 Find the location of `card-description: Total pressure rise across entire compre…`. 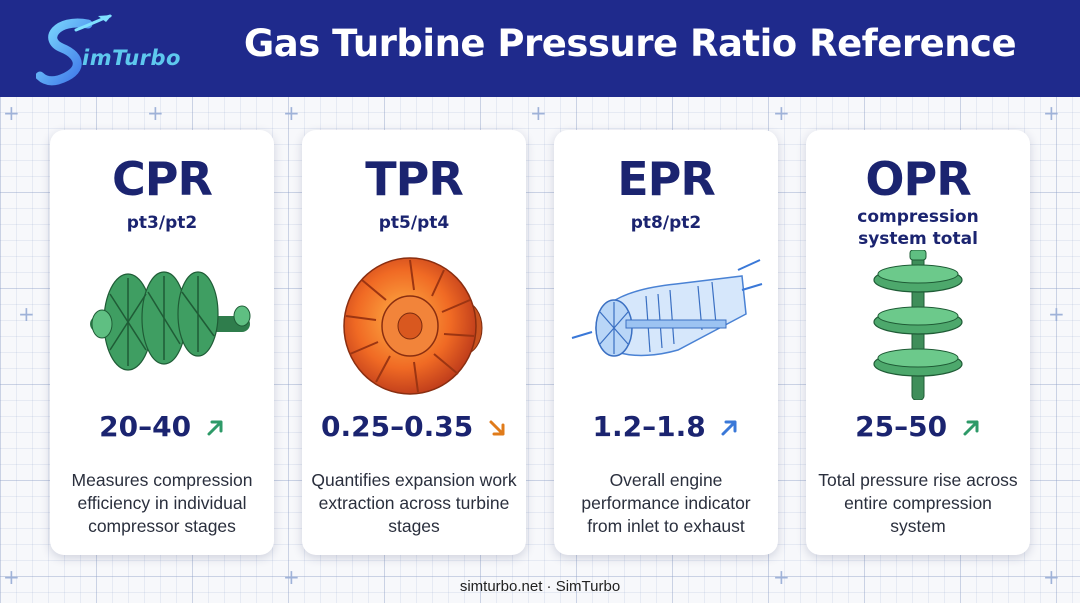

card-description: Total pressure rise across entire compre… is located at coordinates (918, 503).